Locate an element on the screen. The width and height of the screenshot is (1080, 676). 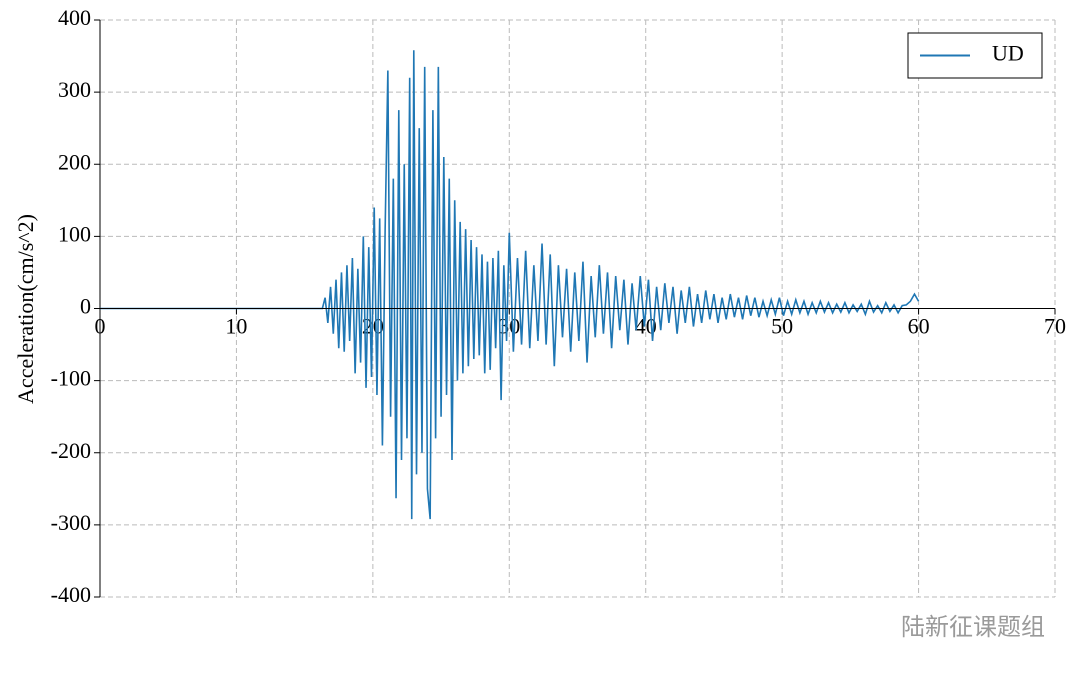
y-tick-label: -300 is located at coordinates (71, 522).